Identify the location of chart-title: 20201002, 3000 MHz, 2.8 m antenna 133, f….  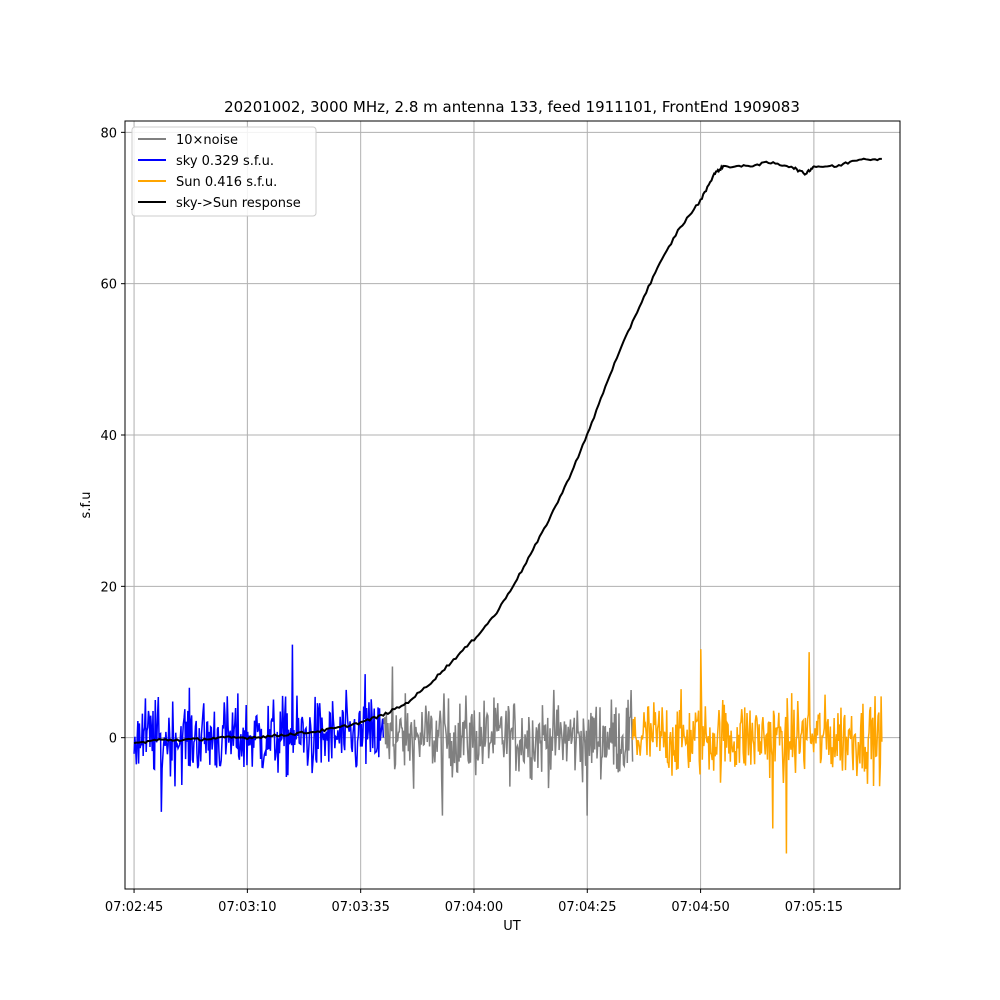
(512, 107).